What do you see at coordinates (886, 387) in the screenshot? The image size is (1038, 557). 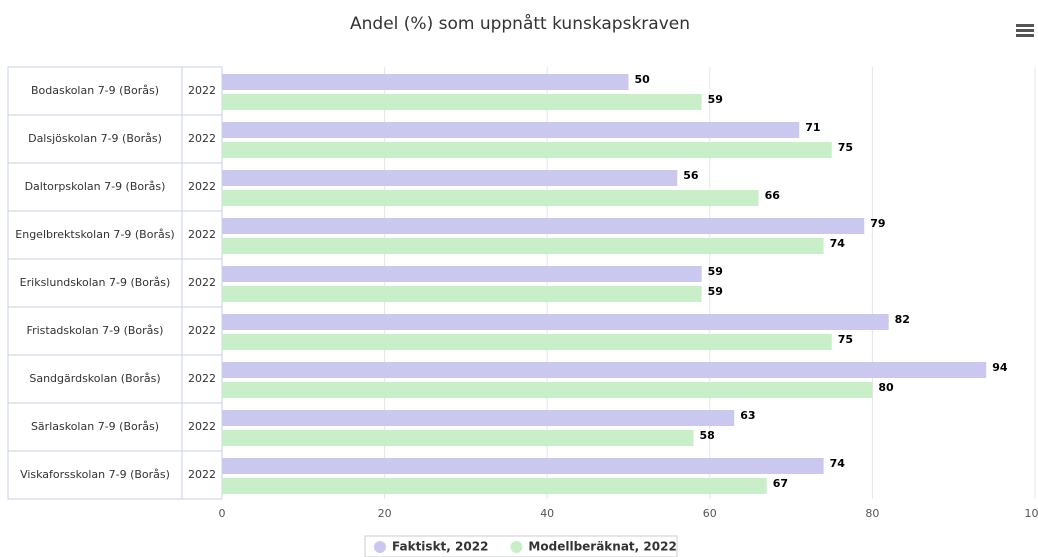 I see `data-label: 80` at bounding box center [886, 387].